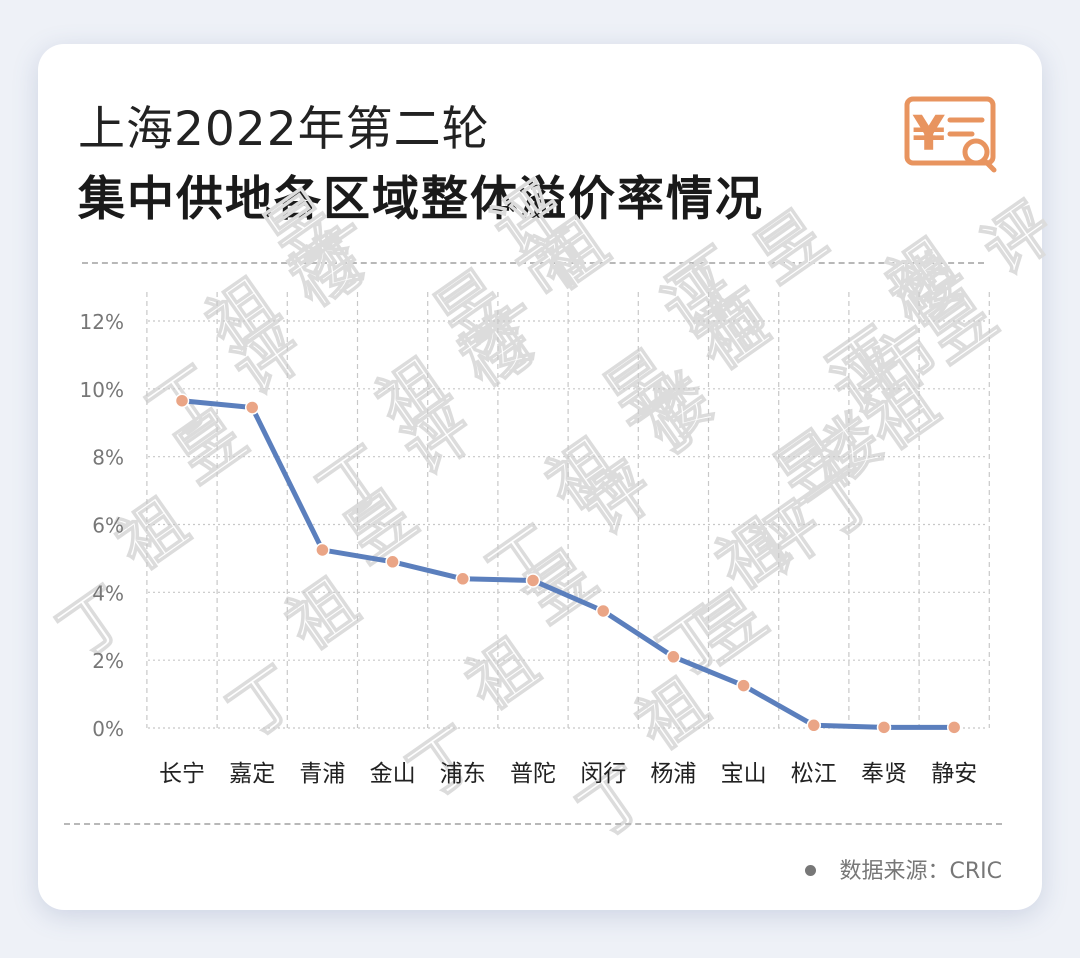 The width and height of the screenshot is (1080, 958). I want to click on x-tick-label: 闵行, so click(603, 774).